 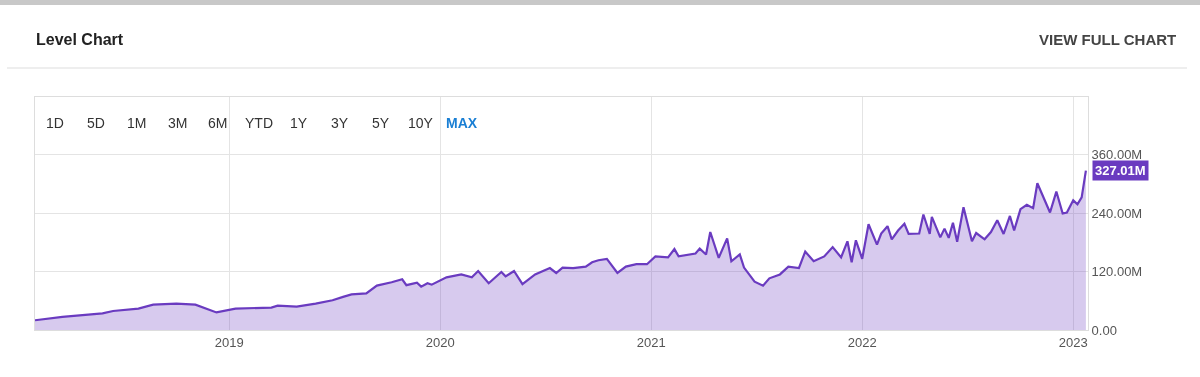 What do you see at coordinates (862, 342) in the screenshot?
I see `x-tick-label: 2022` at bounding box center [862, 342].